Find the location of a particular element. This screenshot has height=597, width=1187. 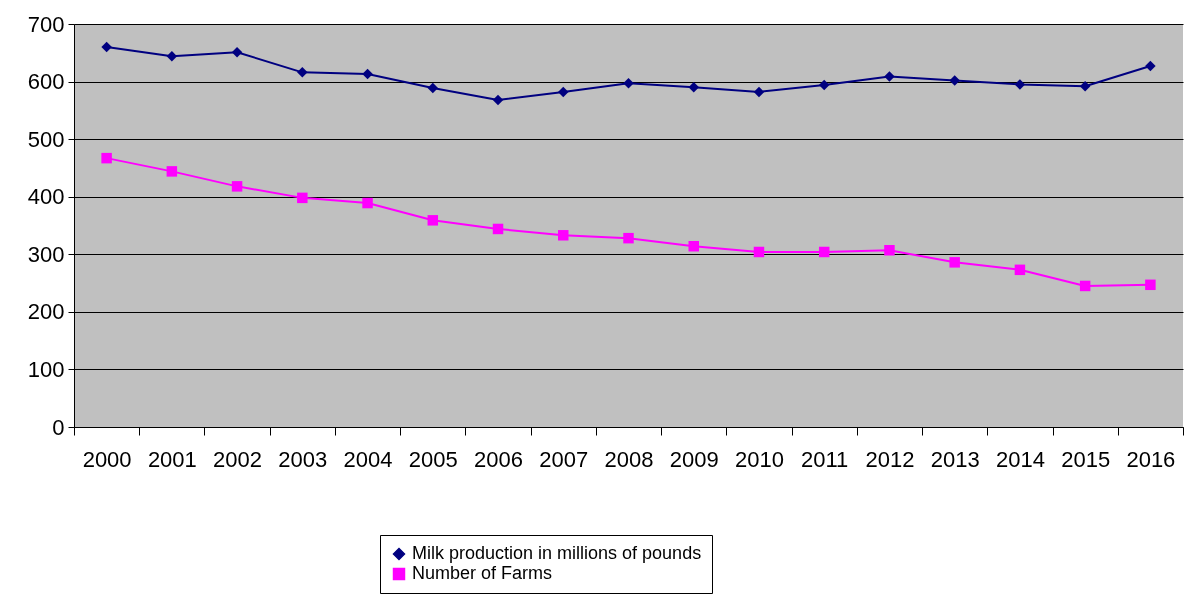

legend-label: Number of Farms is located at coordinates (482, 573).